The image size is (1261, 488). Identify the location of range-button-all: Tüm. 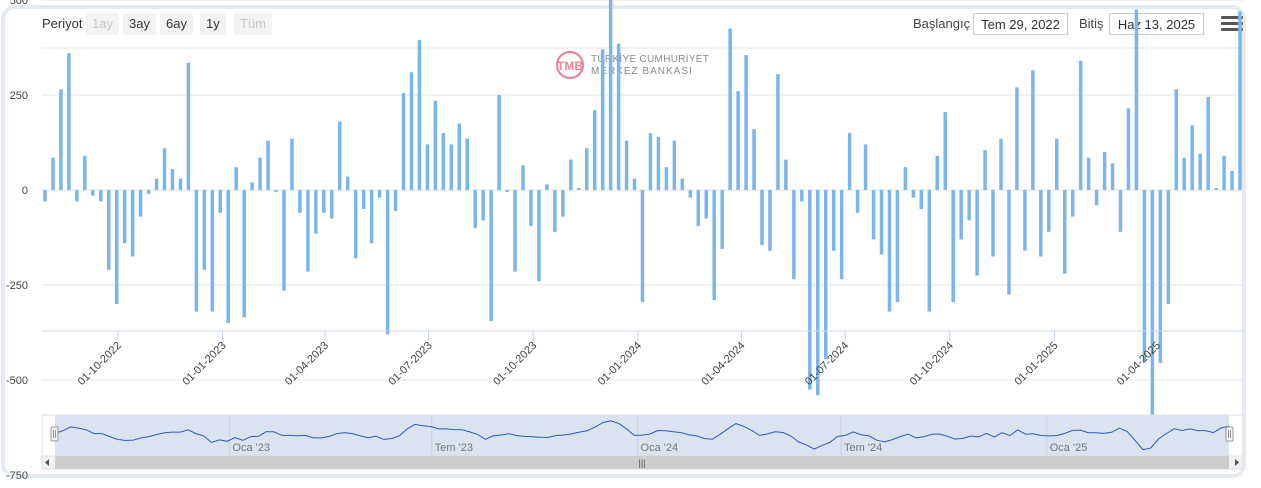
(253, 24).